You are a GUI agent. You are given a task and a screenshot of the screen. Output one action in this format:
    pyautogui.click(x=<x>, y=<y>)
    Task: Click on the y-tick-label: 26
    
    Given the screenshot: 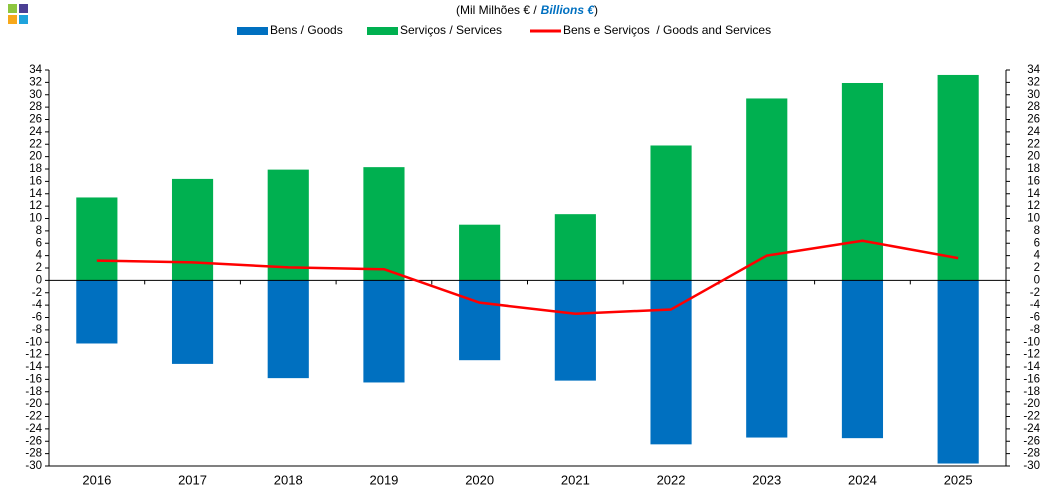 What is the action you would take?
    pyautogui.click(x=35, y=120)
    